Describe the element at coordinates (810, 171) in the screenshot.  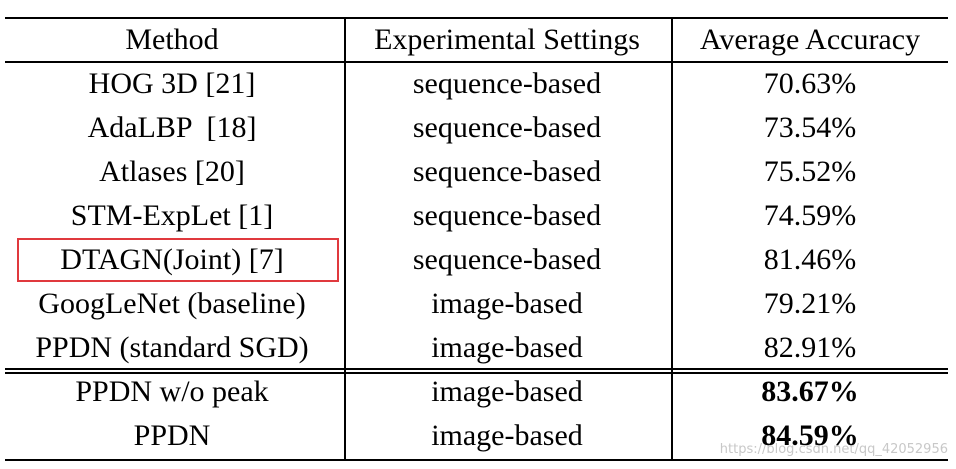
I see `accuracy-cell: 75.52%` at that location.